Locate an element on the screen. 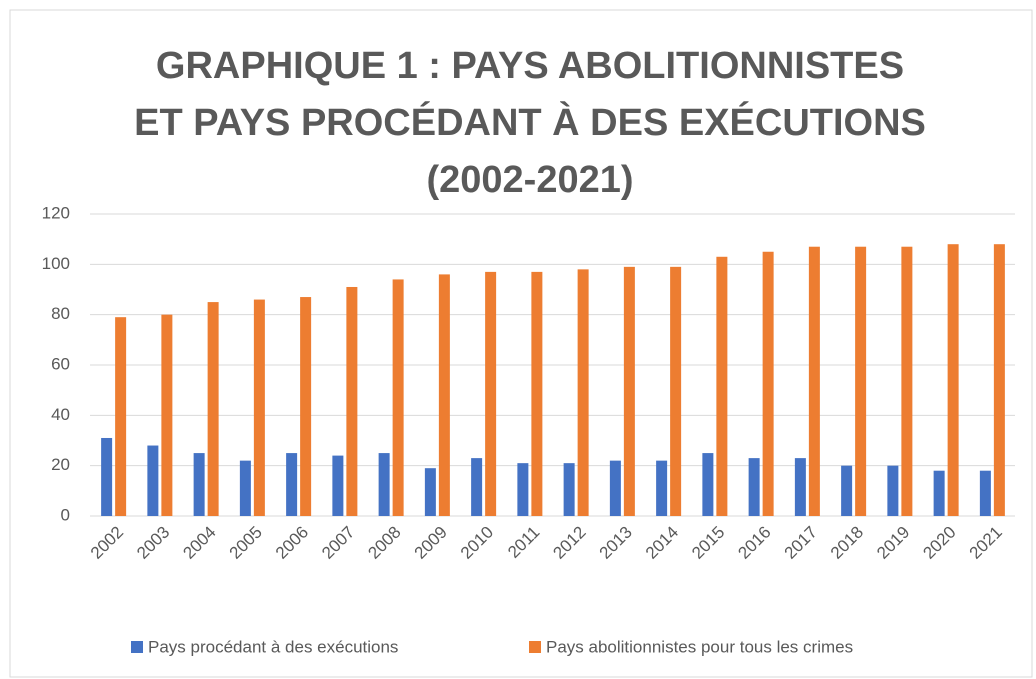 The width and height of the screenshot is (1036, 679). legend-label: Pays procédant à des exécutions is located at coordinates (273, 646).